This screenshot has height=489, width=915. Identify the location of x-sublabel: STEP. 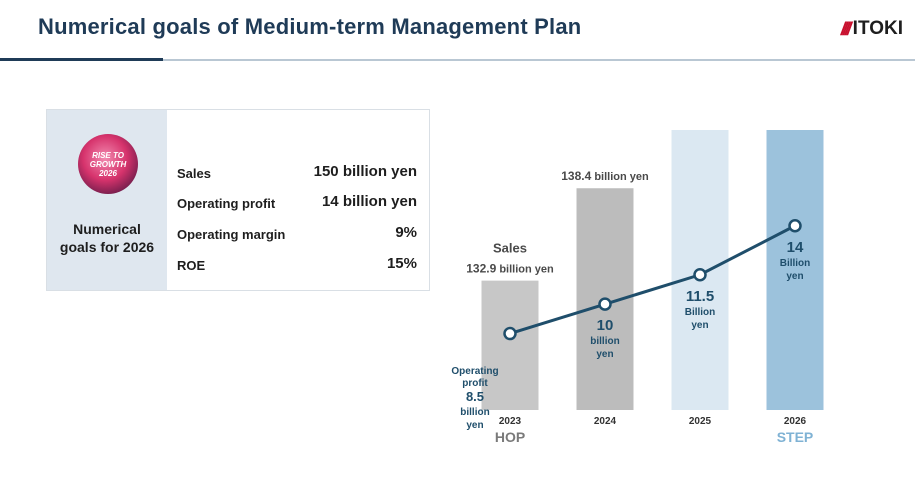
(795, 437).